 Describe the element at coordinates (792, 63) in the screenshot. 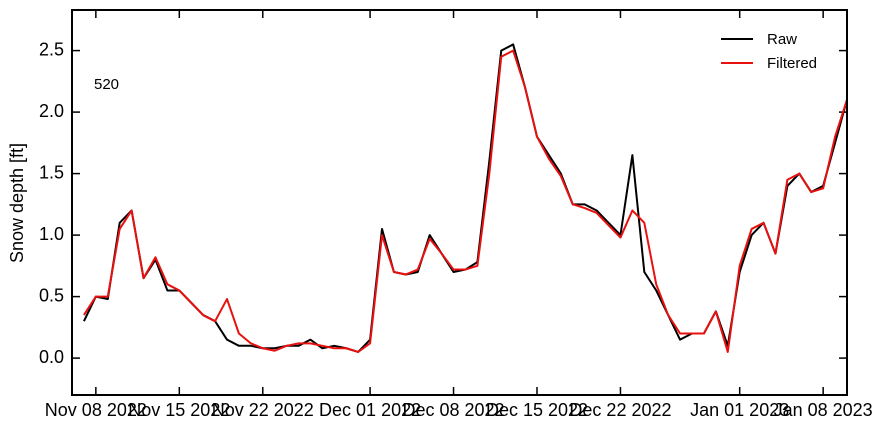

I see `legend-label: Filtered` at that location.